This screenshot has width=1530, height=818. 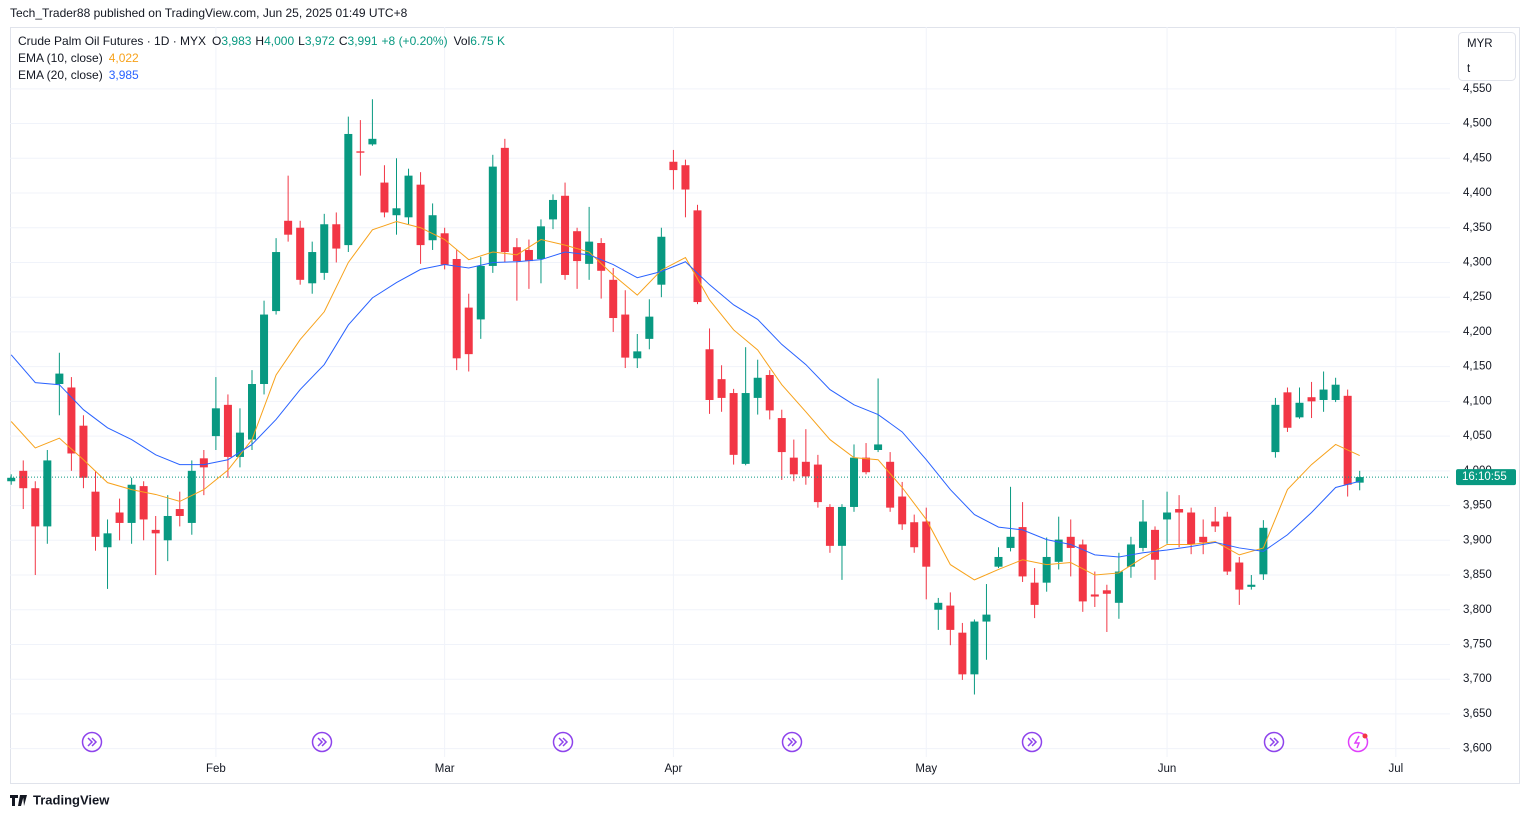 What do you see at coordinates (1477, 158) in the screenshot?
I see `y-tick-label: 4,450` at bounding box center [1477, 158].